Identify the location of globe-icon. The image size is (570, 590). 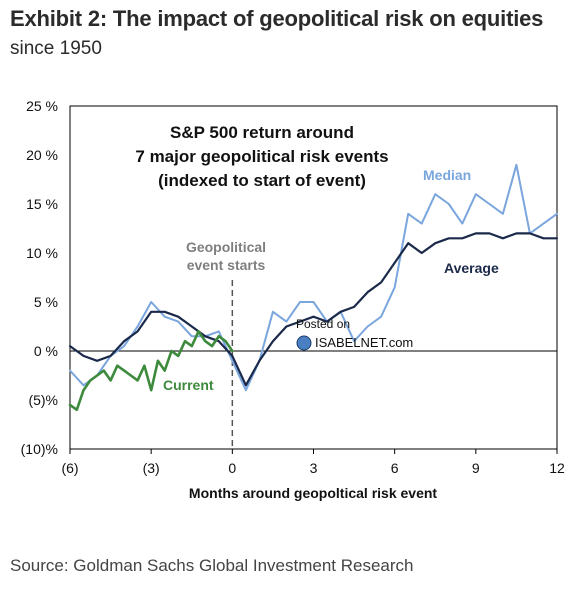
(304, 343).